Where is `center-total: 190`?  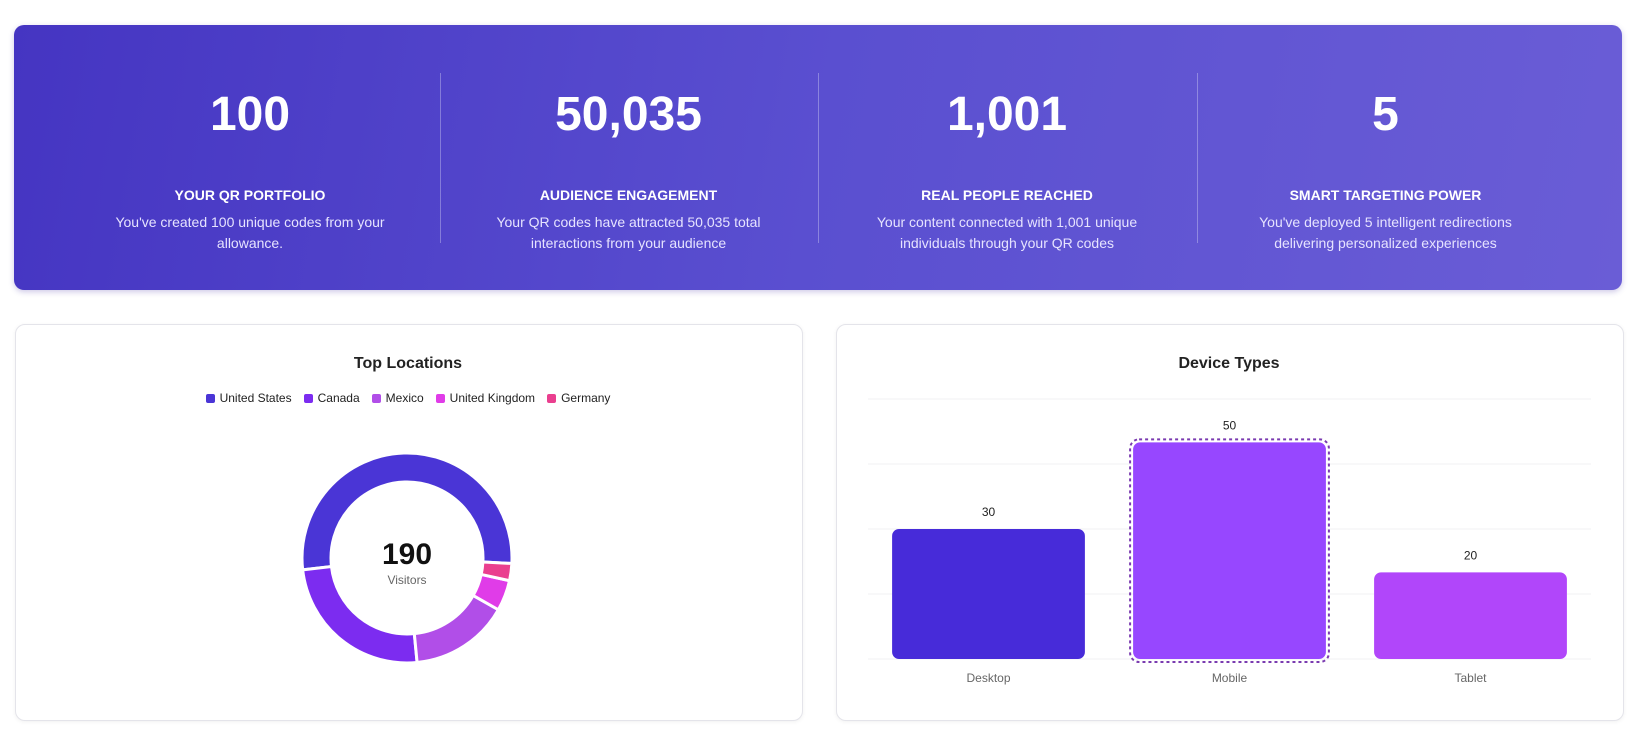
center-total: 190 is located at coordinates (407, 554).